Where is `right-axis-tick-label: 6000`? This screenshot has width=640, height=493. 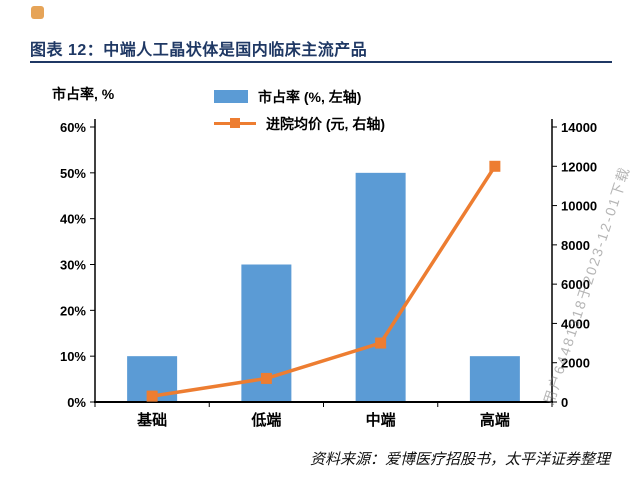
right-axis-tick-label: 6000 is located at coordinates (575, 284).